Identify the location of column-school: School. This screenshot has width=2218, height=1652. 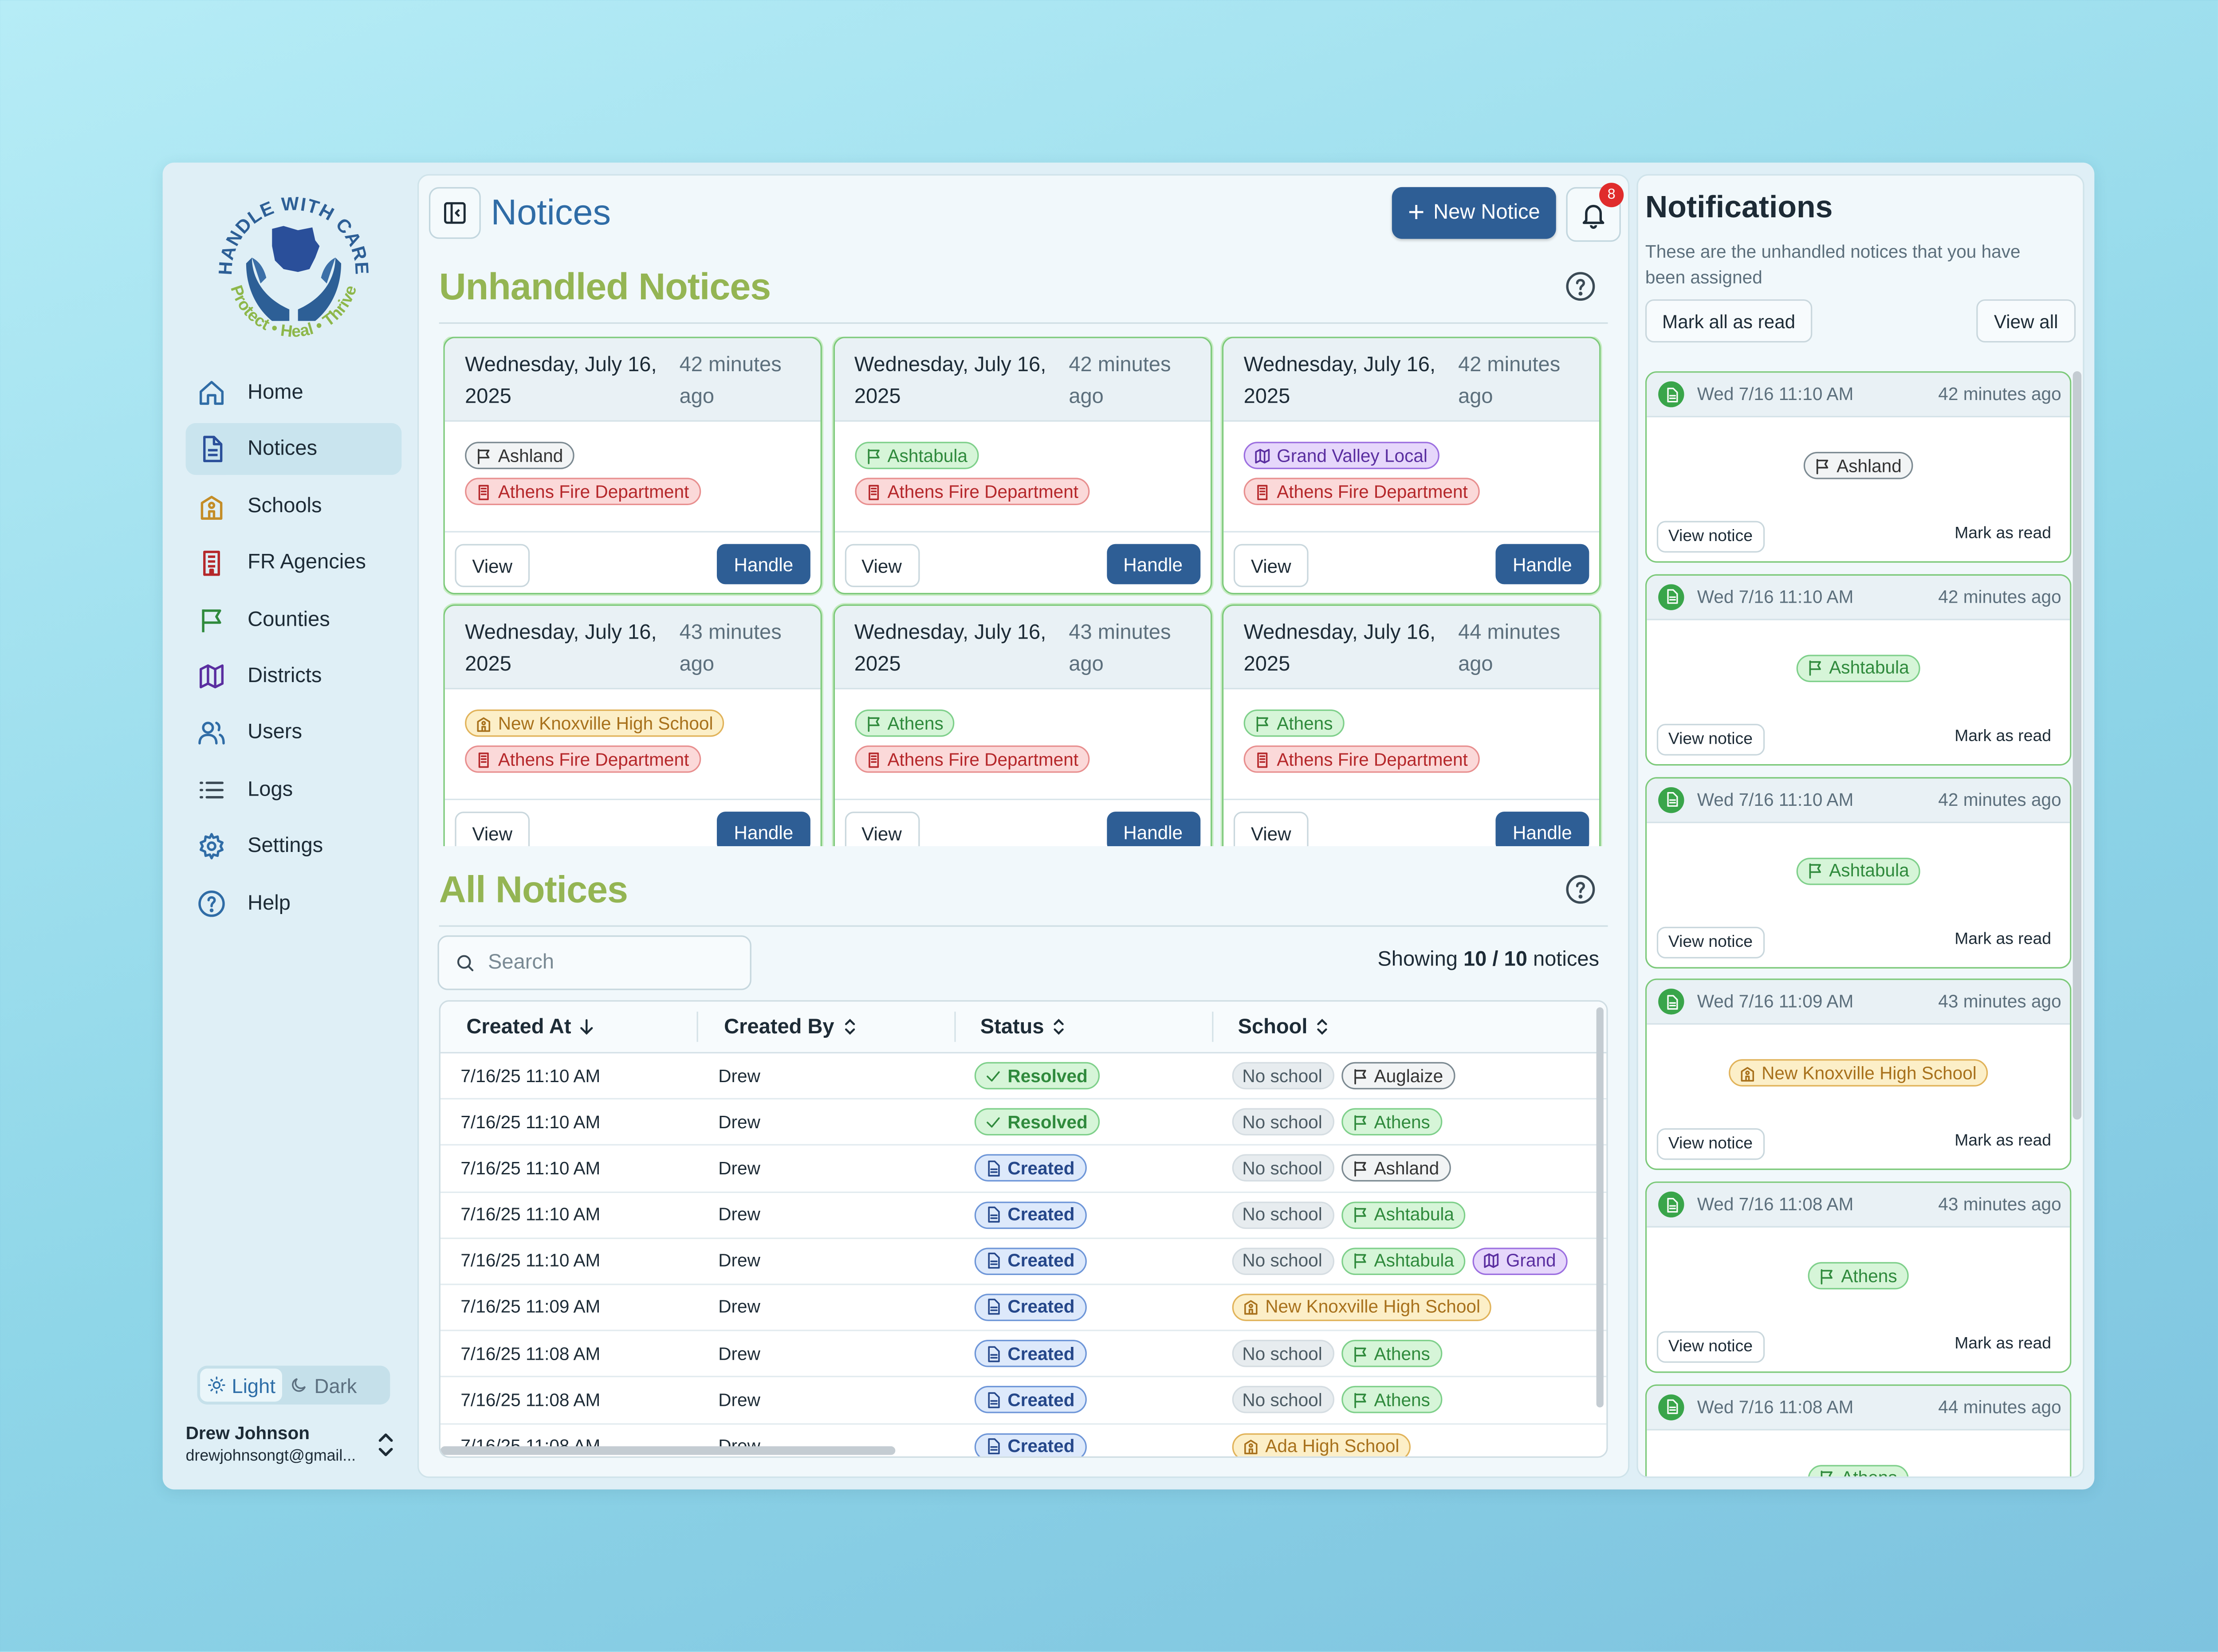
(1284, 1026).